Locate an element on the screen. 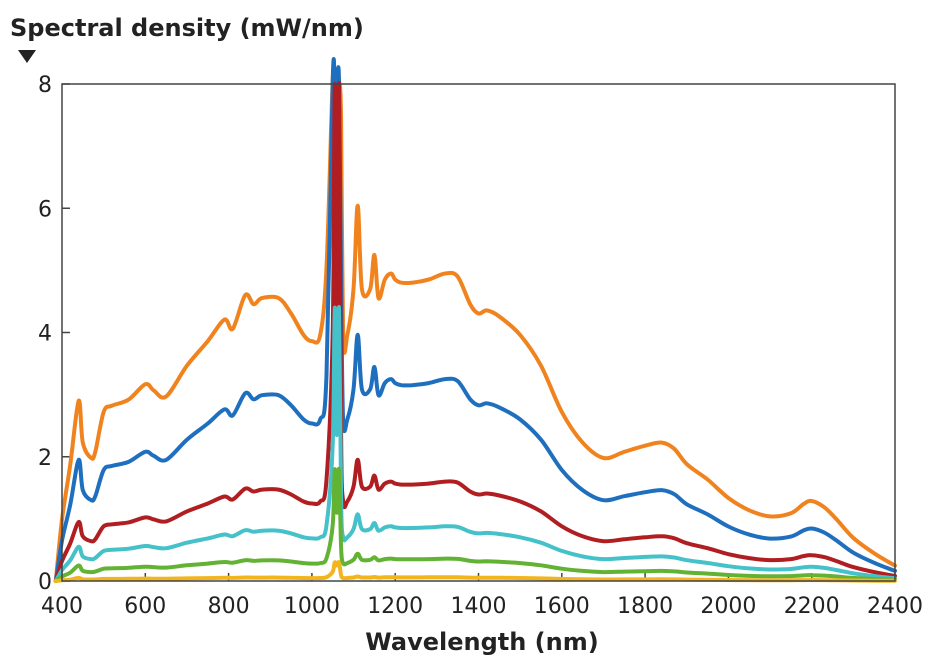 The height and width of the screenshot is (667, 950). y-axis-label: Spectral density (mW/nm) is located at coordinates (187, 28).